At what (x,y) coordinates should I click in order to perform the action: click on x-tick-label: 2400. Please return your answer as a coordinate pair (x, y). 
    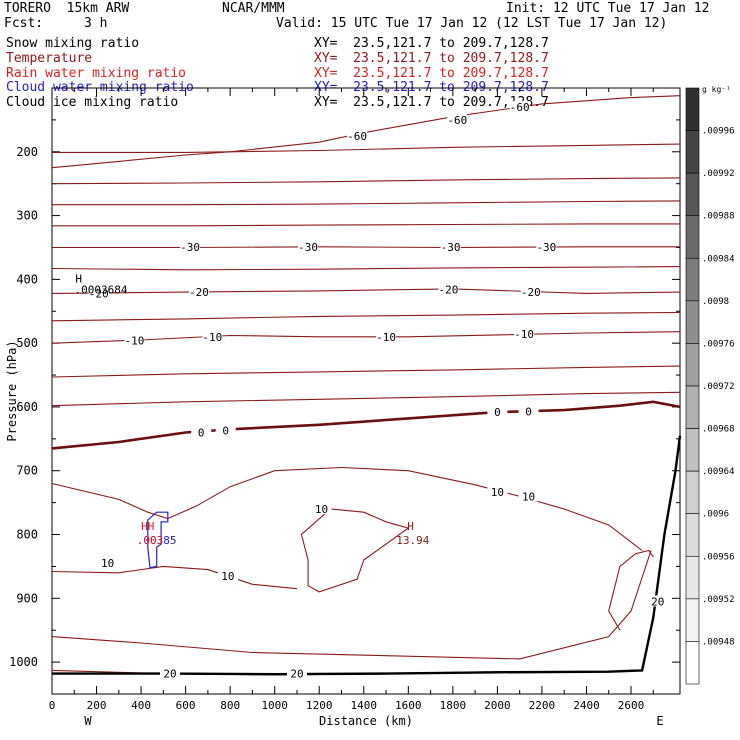
    Looking at the image, I should click on (586, 705).